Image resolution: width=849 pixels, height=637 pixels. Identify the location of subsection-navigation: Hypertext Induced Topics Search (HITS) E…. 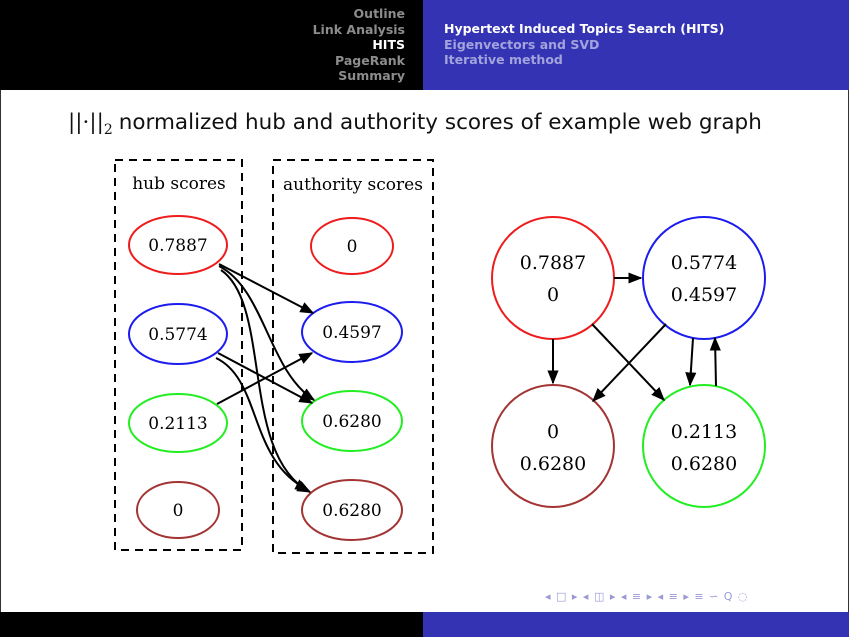
(636, 45).